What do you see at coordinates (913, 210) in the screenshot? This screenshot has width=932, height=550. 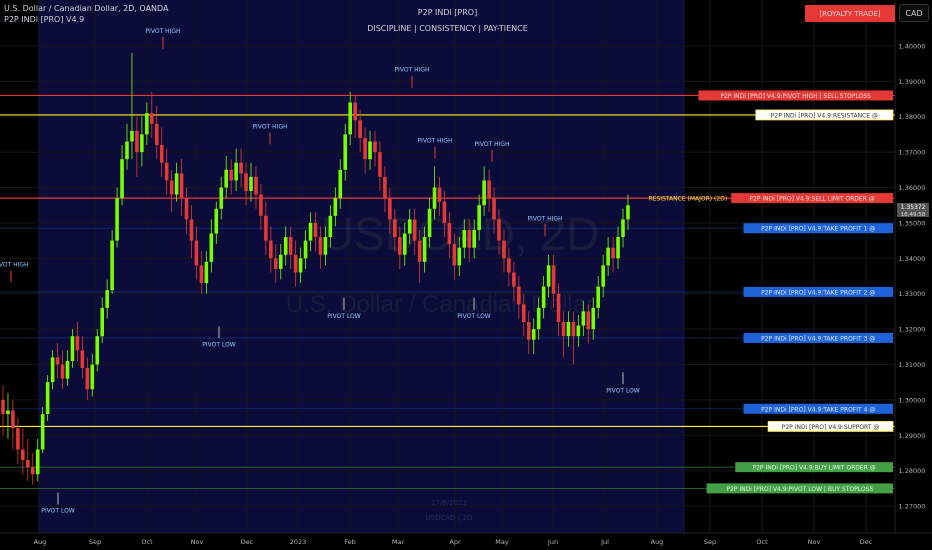 I see `current-price-tag` at bounding box center [913, 210].